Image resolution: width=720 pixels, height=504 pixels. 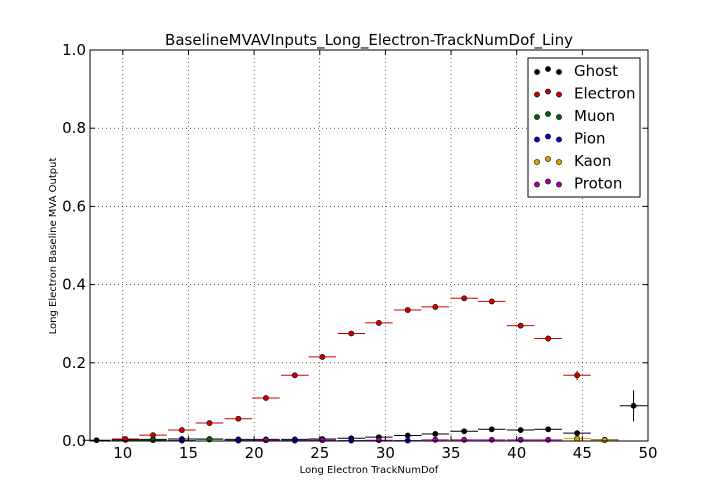 What do you see at coordinates (605, 94) in the screenshot?
I see `legend-label: Electron` at bounding box center [605, 94].